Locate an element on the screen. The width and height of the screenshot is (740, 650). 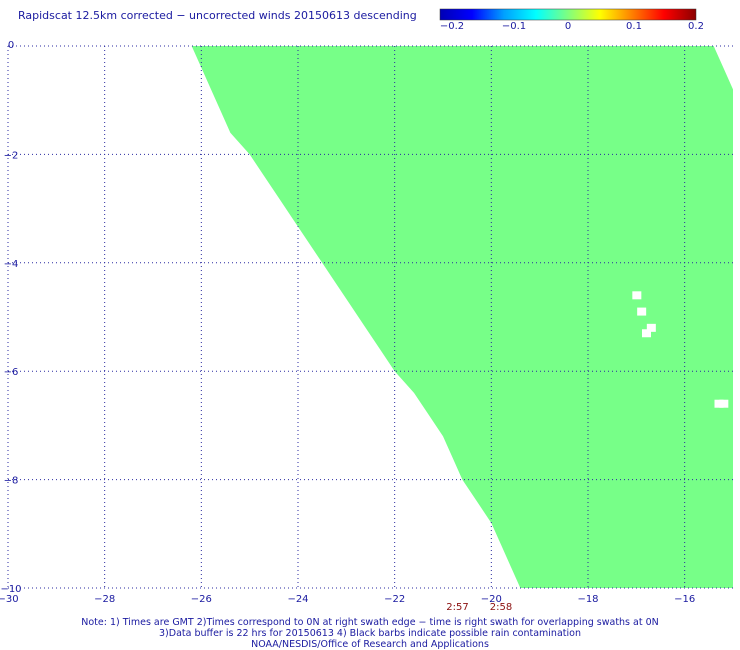
lon-tick-label: −30 is located at coordinates (9, 599).